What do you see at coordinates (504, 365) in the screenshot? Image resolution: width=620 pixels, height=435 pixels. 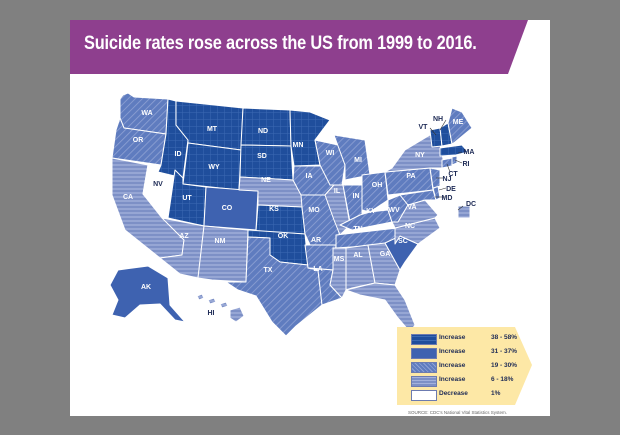 I see `legend-range: 19 - 30%` at bounding box center [504, 365].